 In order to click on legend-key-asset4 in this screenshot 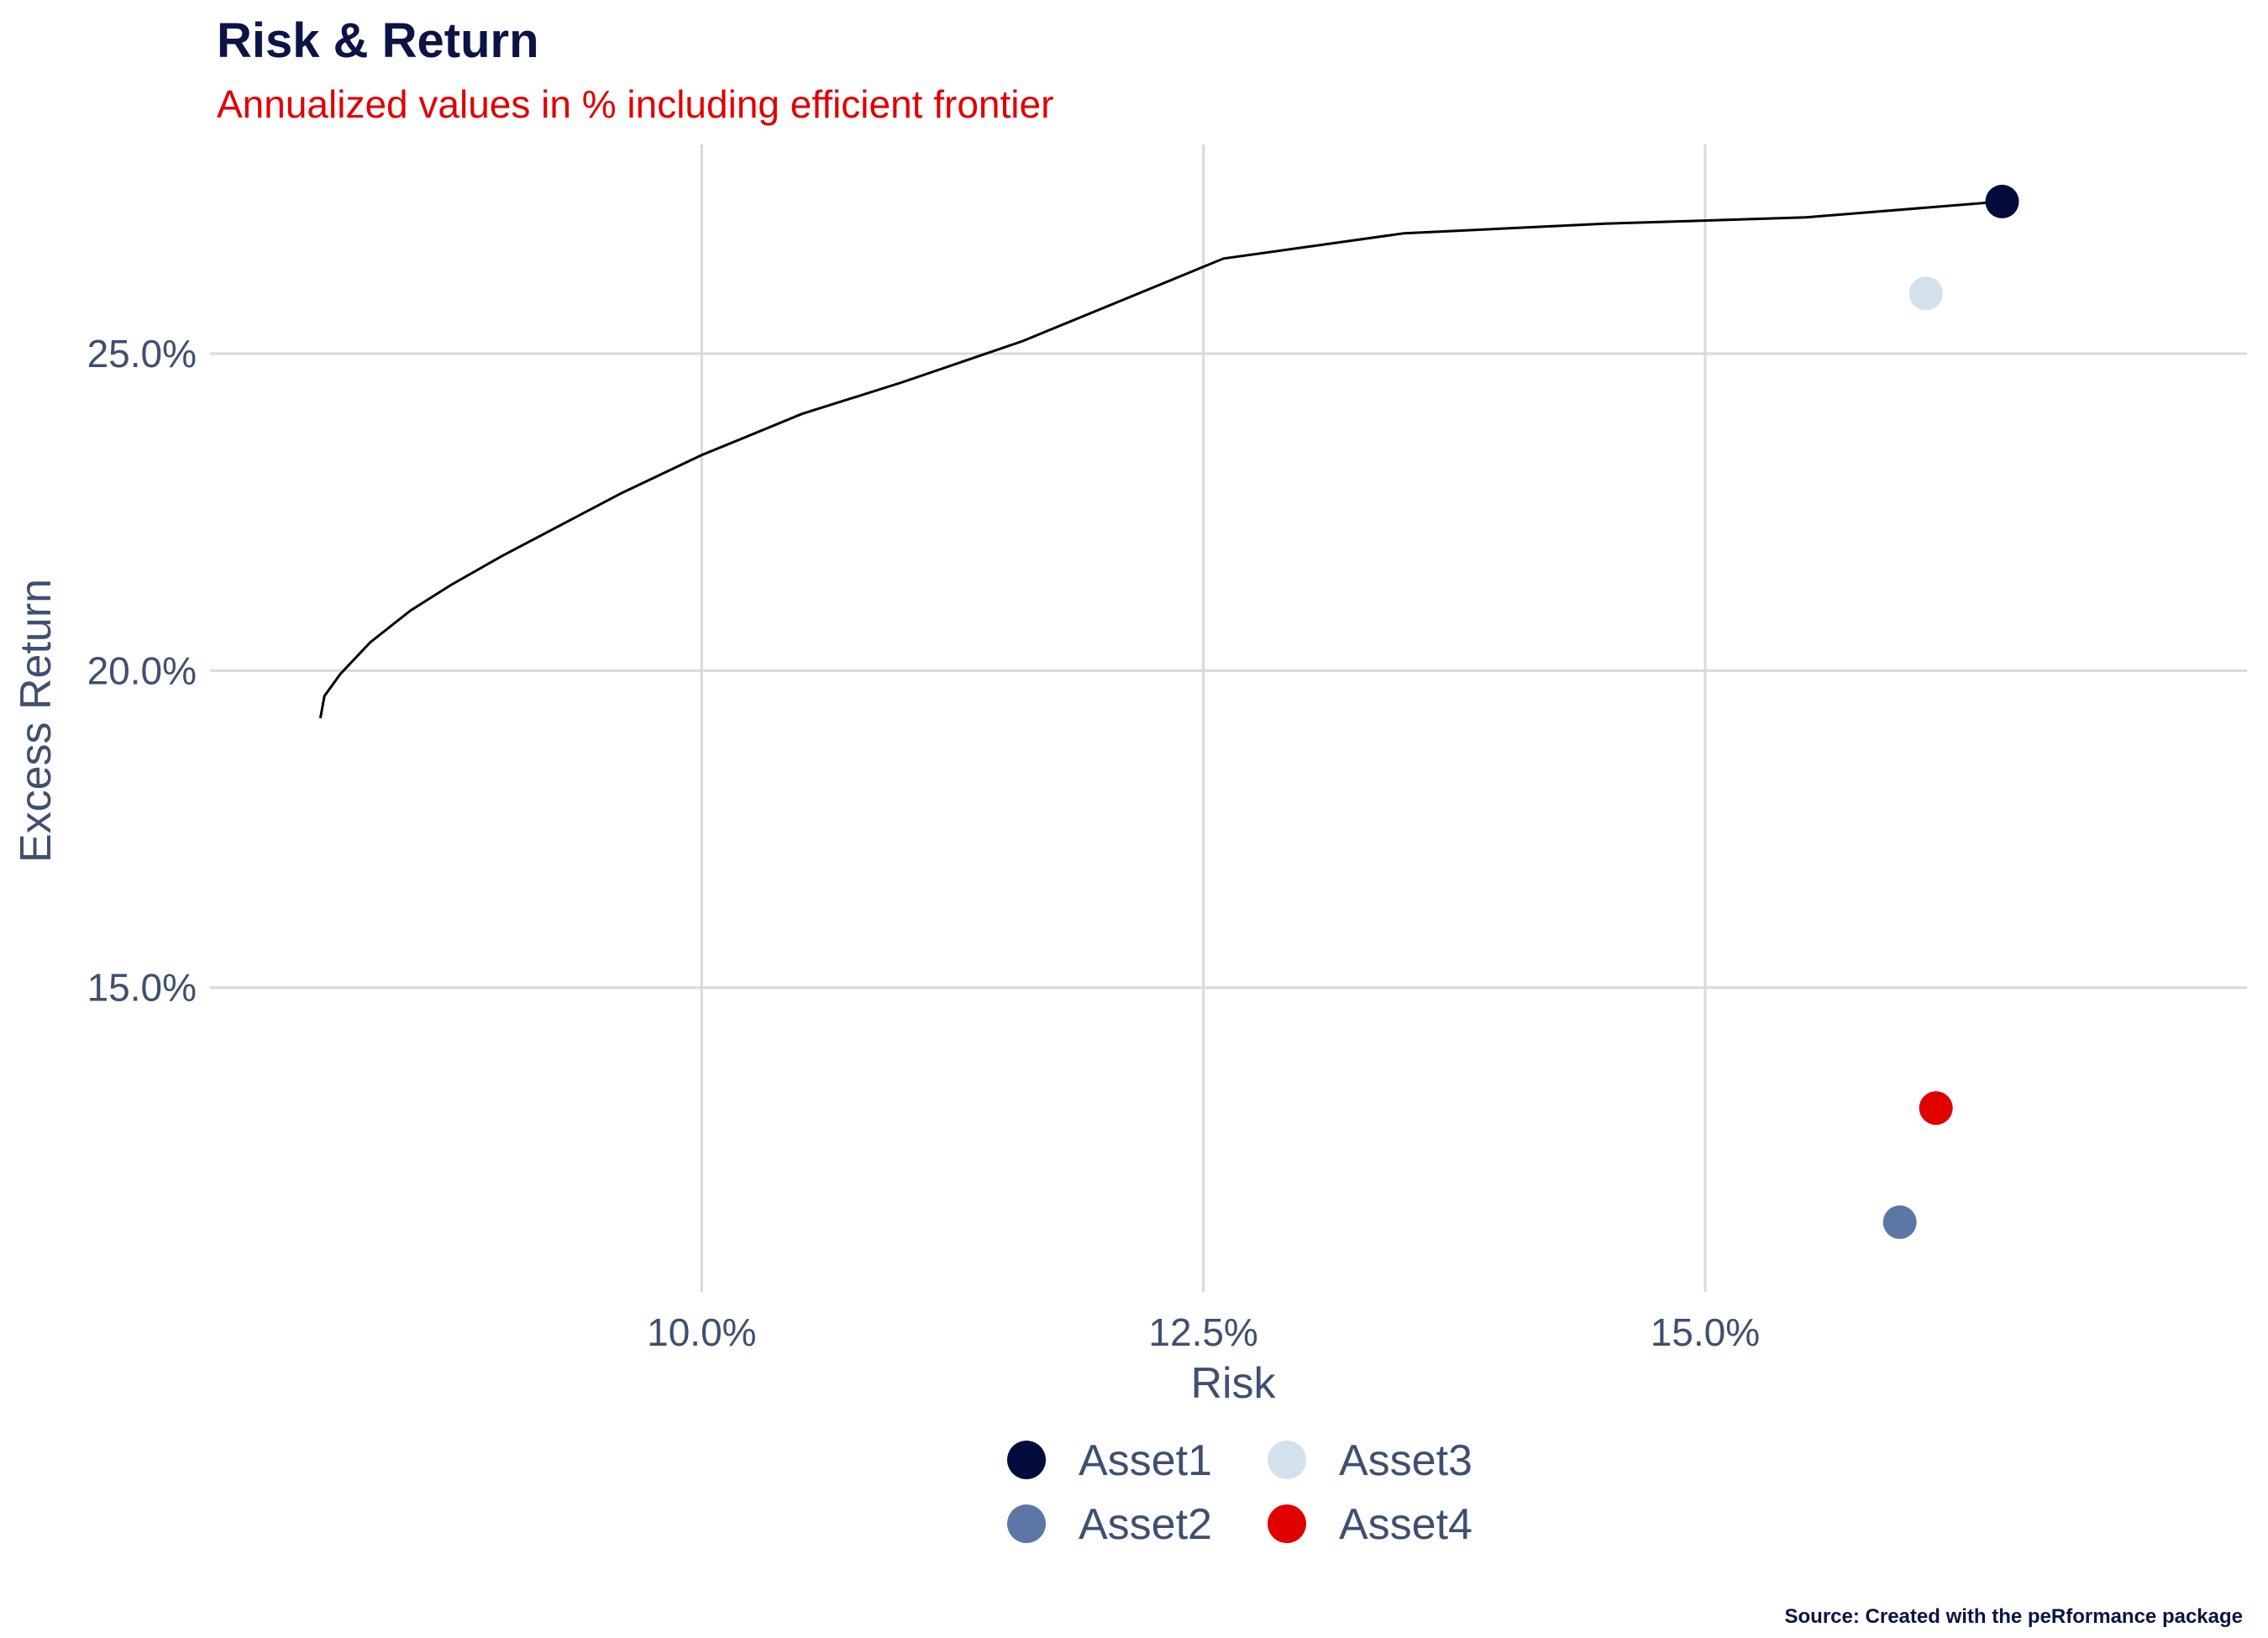, I will do `click(1287, 1523)`.